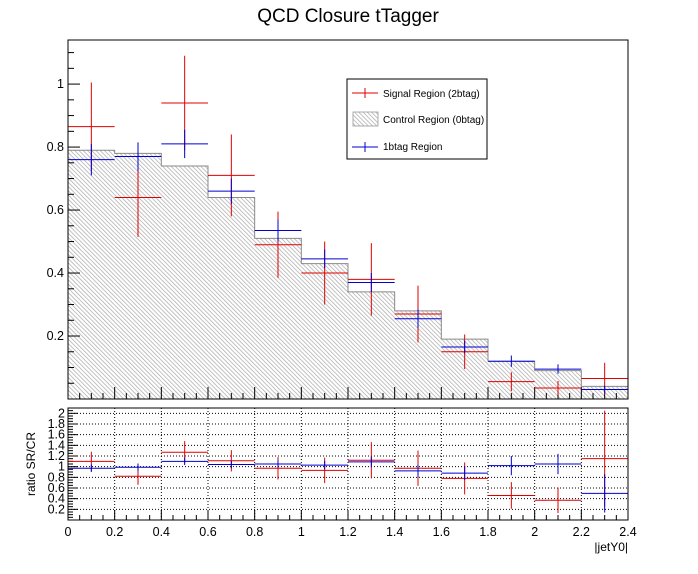 This screenshot has height=574, width=698. I want to click on x-tick-label: 0.8, so click(254, 532).